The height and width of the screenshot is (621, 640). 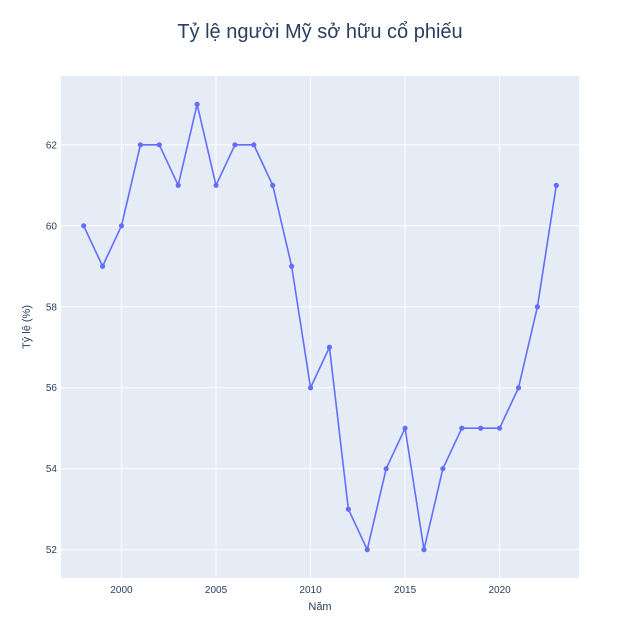 What do you see at coordinates (319, 32) in the screenshot?
I see `chart-title: Tỷ lệ người Mỹ sở hữu cổ phiếu` at bounding box center [319, 32].